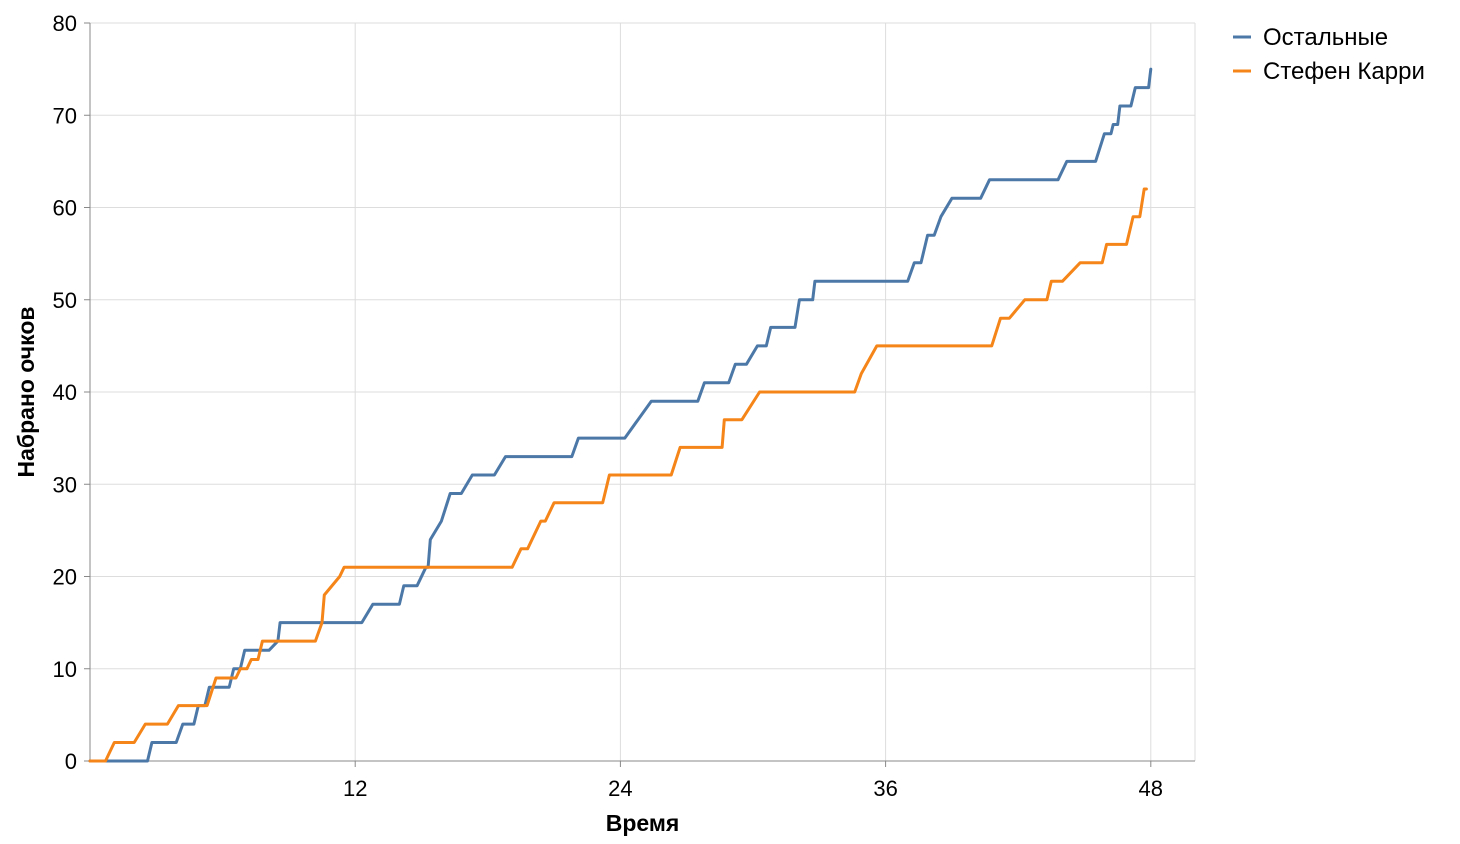  What do you see at coordinates (65, 300) in the screenshot?
I see `y-tick-label: 50` at bounding box center [65, 300].